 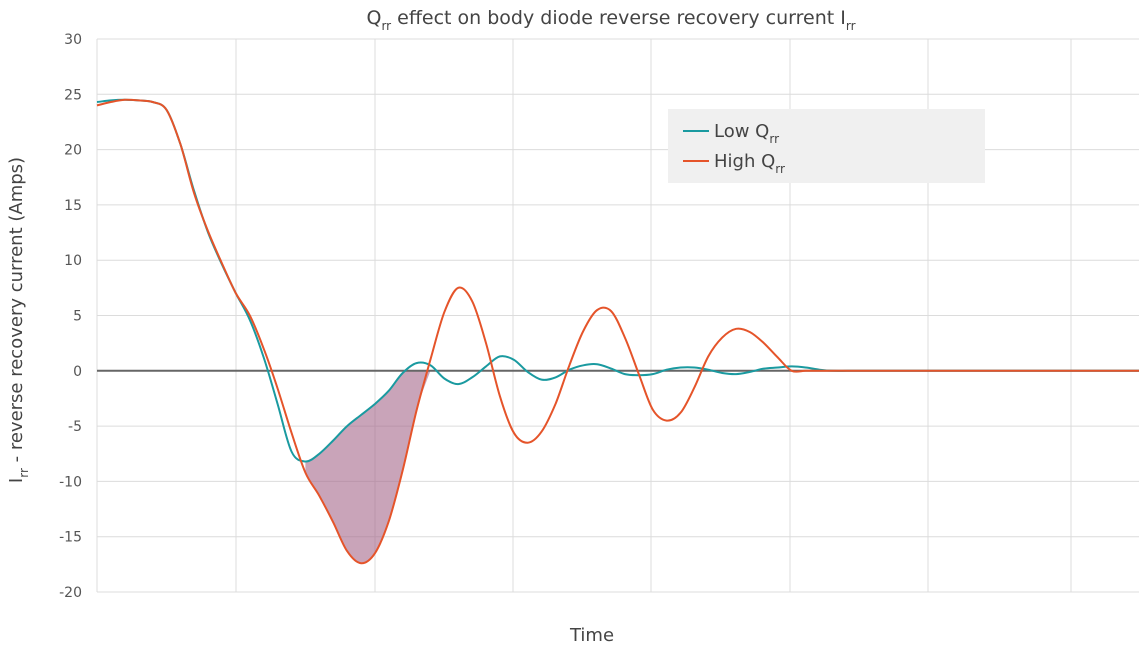 I want to click on y-tick-label: 25, so click(x=73, y=95).